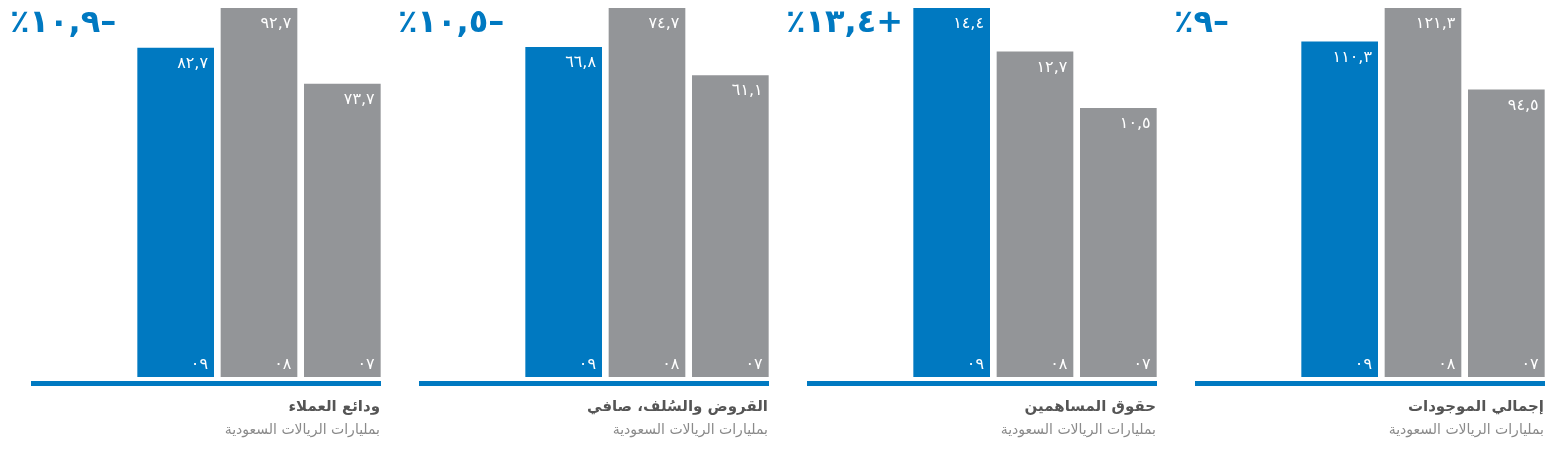 Image resolution: width=1554 pixels, height=450 pixels. What do you see at coordinates (276, 23) in the screenshot?
I see `data-label: ٩٢,٧` at bounding box center [276, 23].